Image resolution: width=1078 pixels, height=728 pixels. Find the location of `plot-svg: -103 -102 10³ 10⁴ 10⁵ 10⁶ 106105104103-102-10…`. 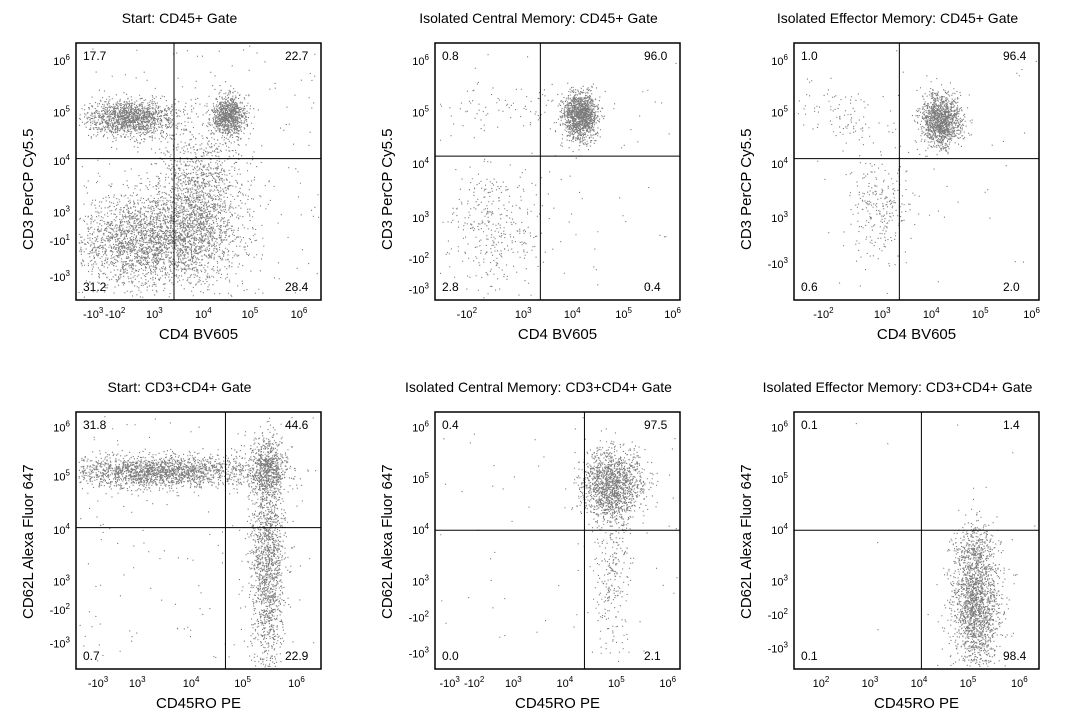

plot-svg: -103 -102 10³ 10⁴ 10⁵ 10⁶ 106105104103-102-10… is located at coordinates (545, 550).